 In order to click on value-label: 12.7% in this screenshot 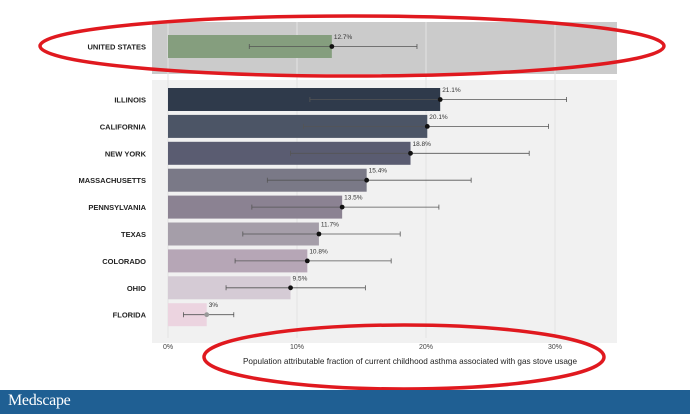, I will do `click(343, 37)`.